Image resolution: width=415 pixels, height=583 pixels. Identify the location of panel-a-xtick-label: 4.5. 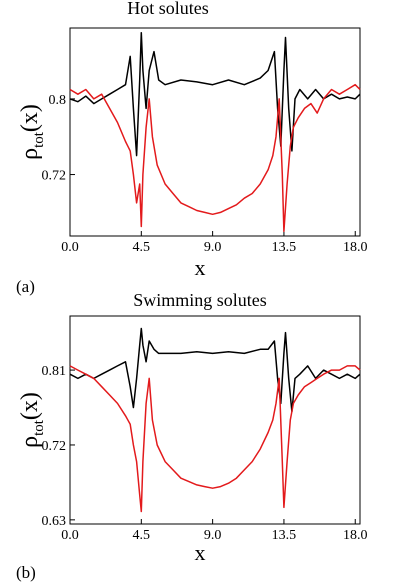
(142, 247).